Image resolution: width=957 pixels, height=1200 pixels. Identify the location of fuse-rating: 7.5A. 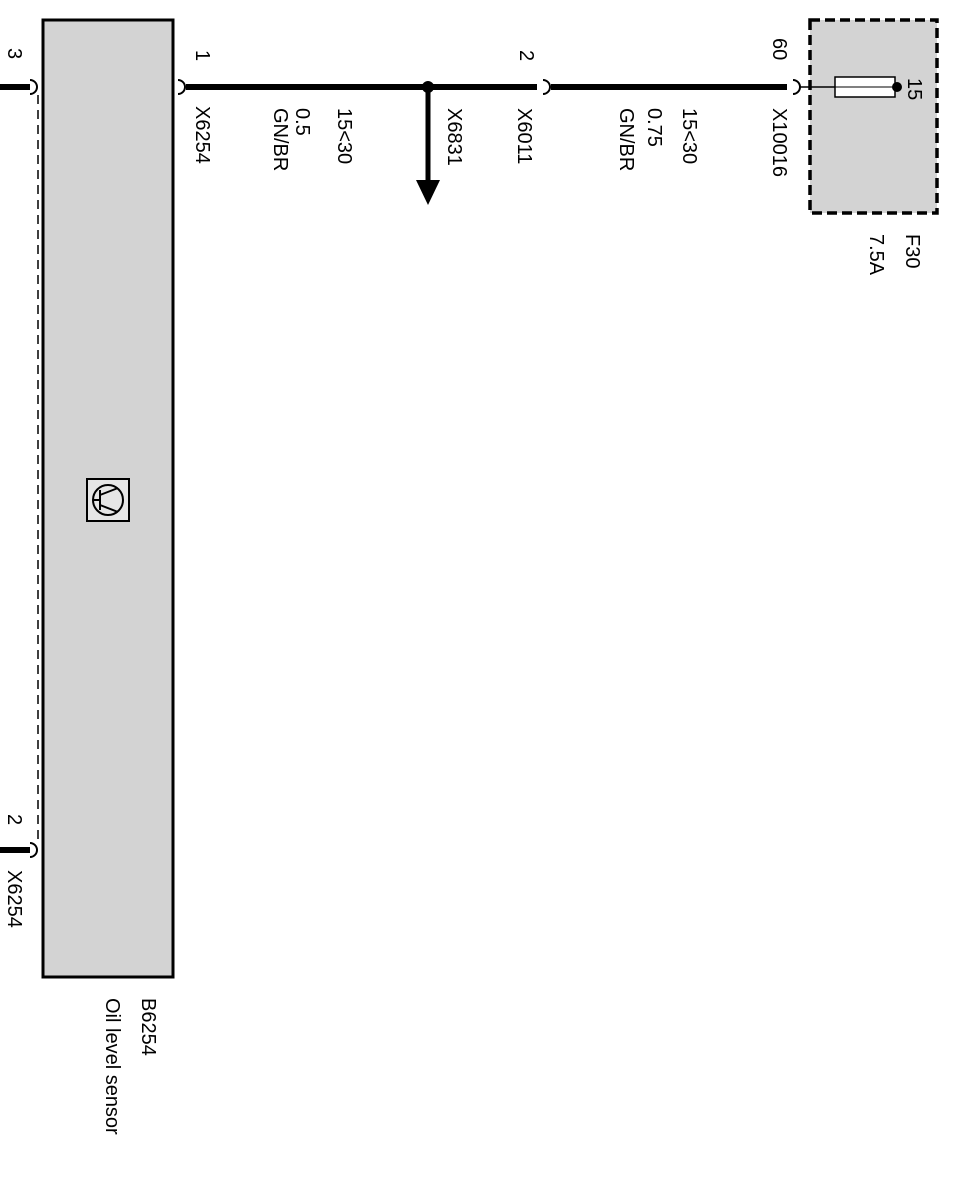
(876, 255).